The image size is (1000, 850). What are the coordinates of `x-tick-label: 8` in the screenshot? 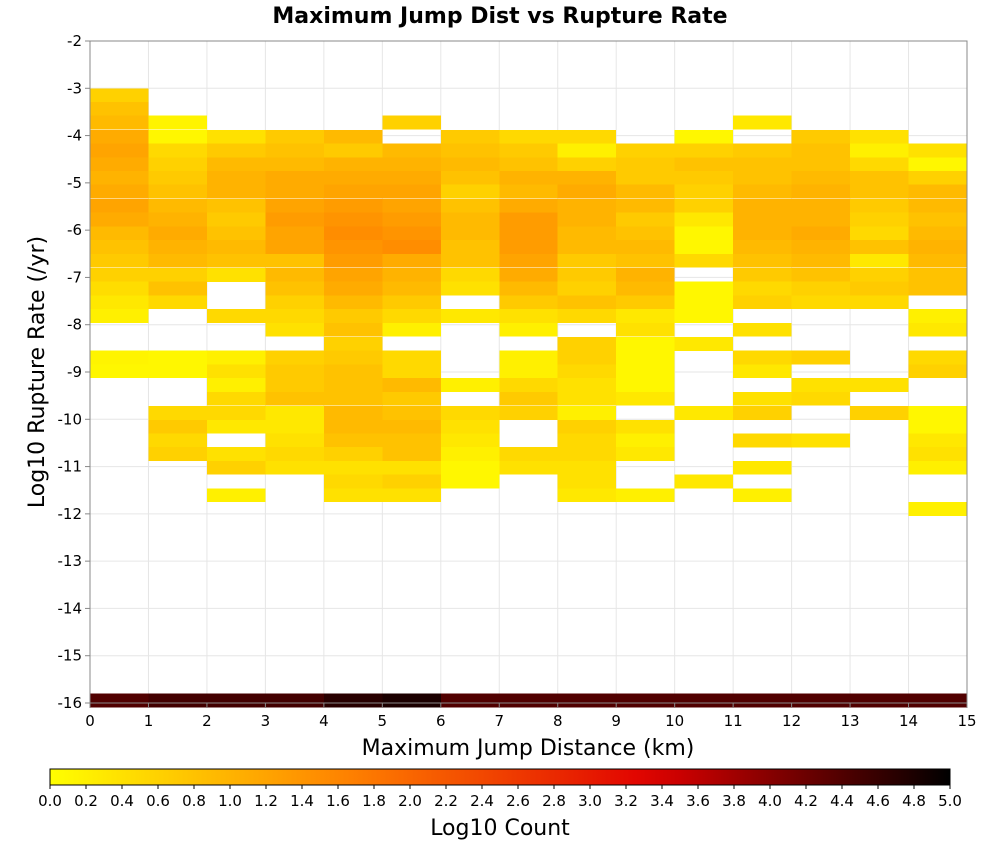 It's located at (558, 721).